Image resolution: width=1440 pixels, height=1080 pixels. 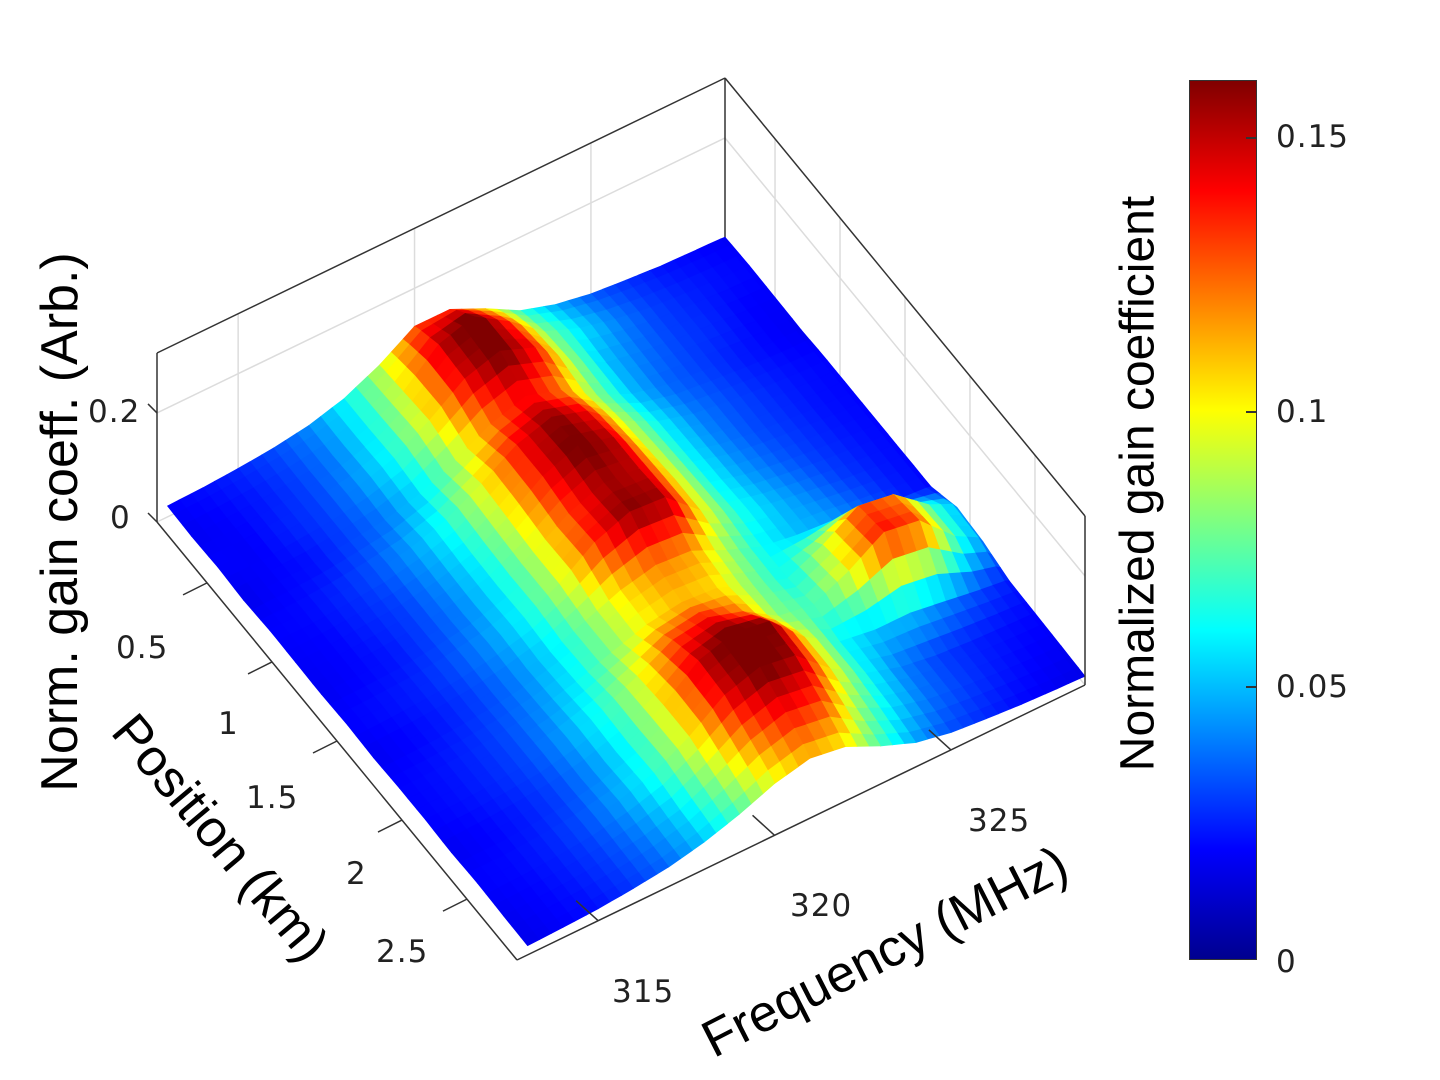 What do you see at coordinates (643, 992) in the screenshot?
I see `x-tick-label: 315` at bounding box center [643, 992].